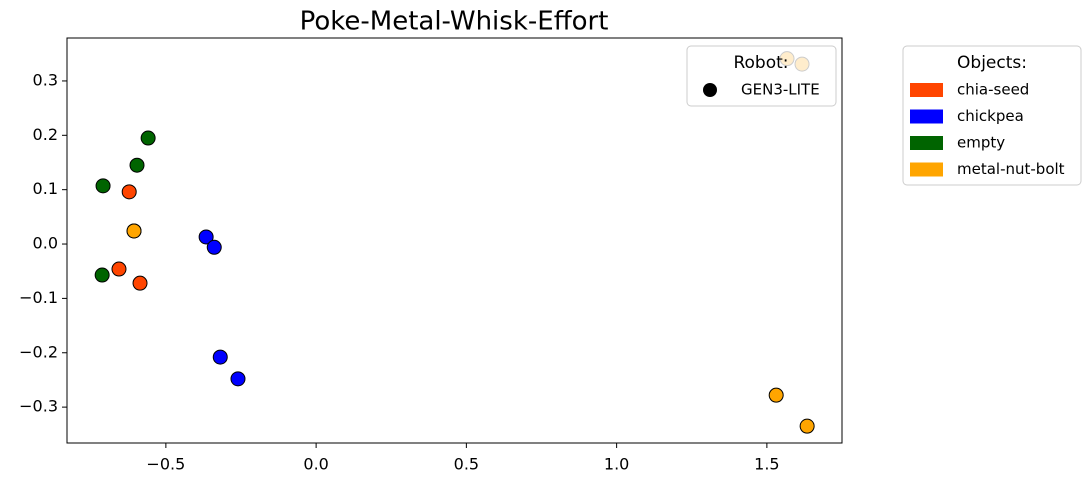 The width and height of the screenshot is (1091, 483). Describe the element at coordinates (38, 351) in the screenshot. I see `y-tick-label: −0.2` at that location.